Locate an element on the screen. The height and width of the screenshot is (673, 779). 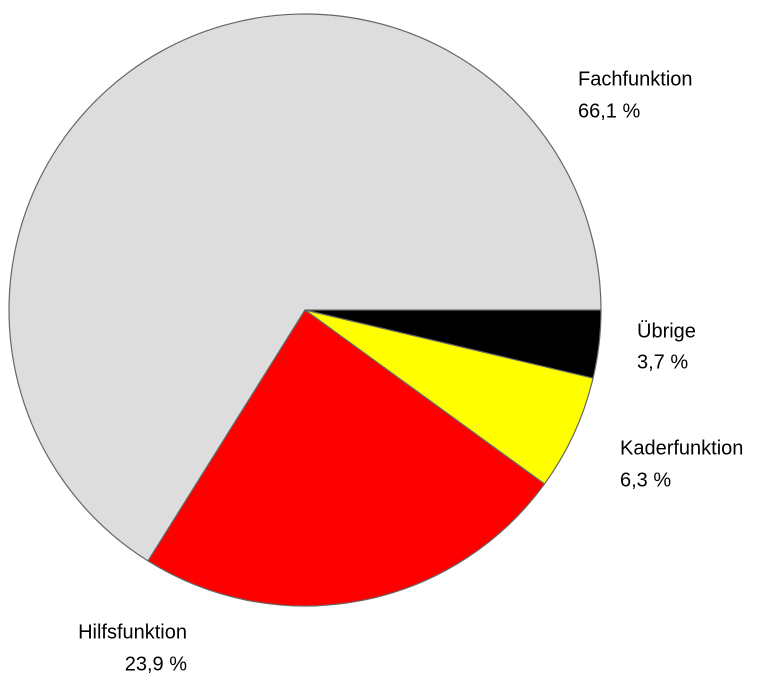
slice-value: 3,7 % is located at coordinates (662, 362).